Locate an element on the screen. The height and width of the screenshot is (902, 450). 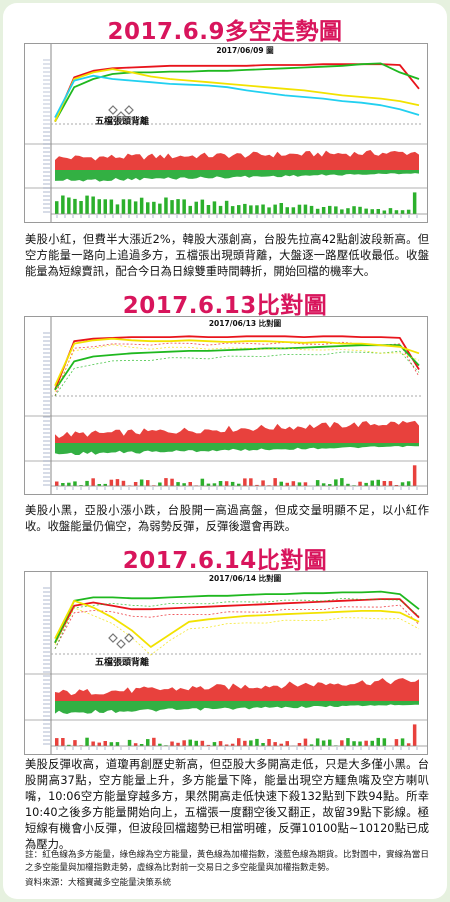
series-dashed-red is located at coordinates (237, 626).